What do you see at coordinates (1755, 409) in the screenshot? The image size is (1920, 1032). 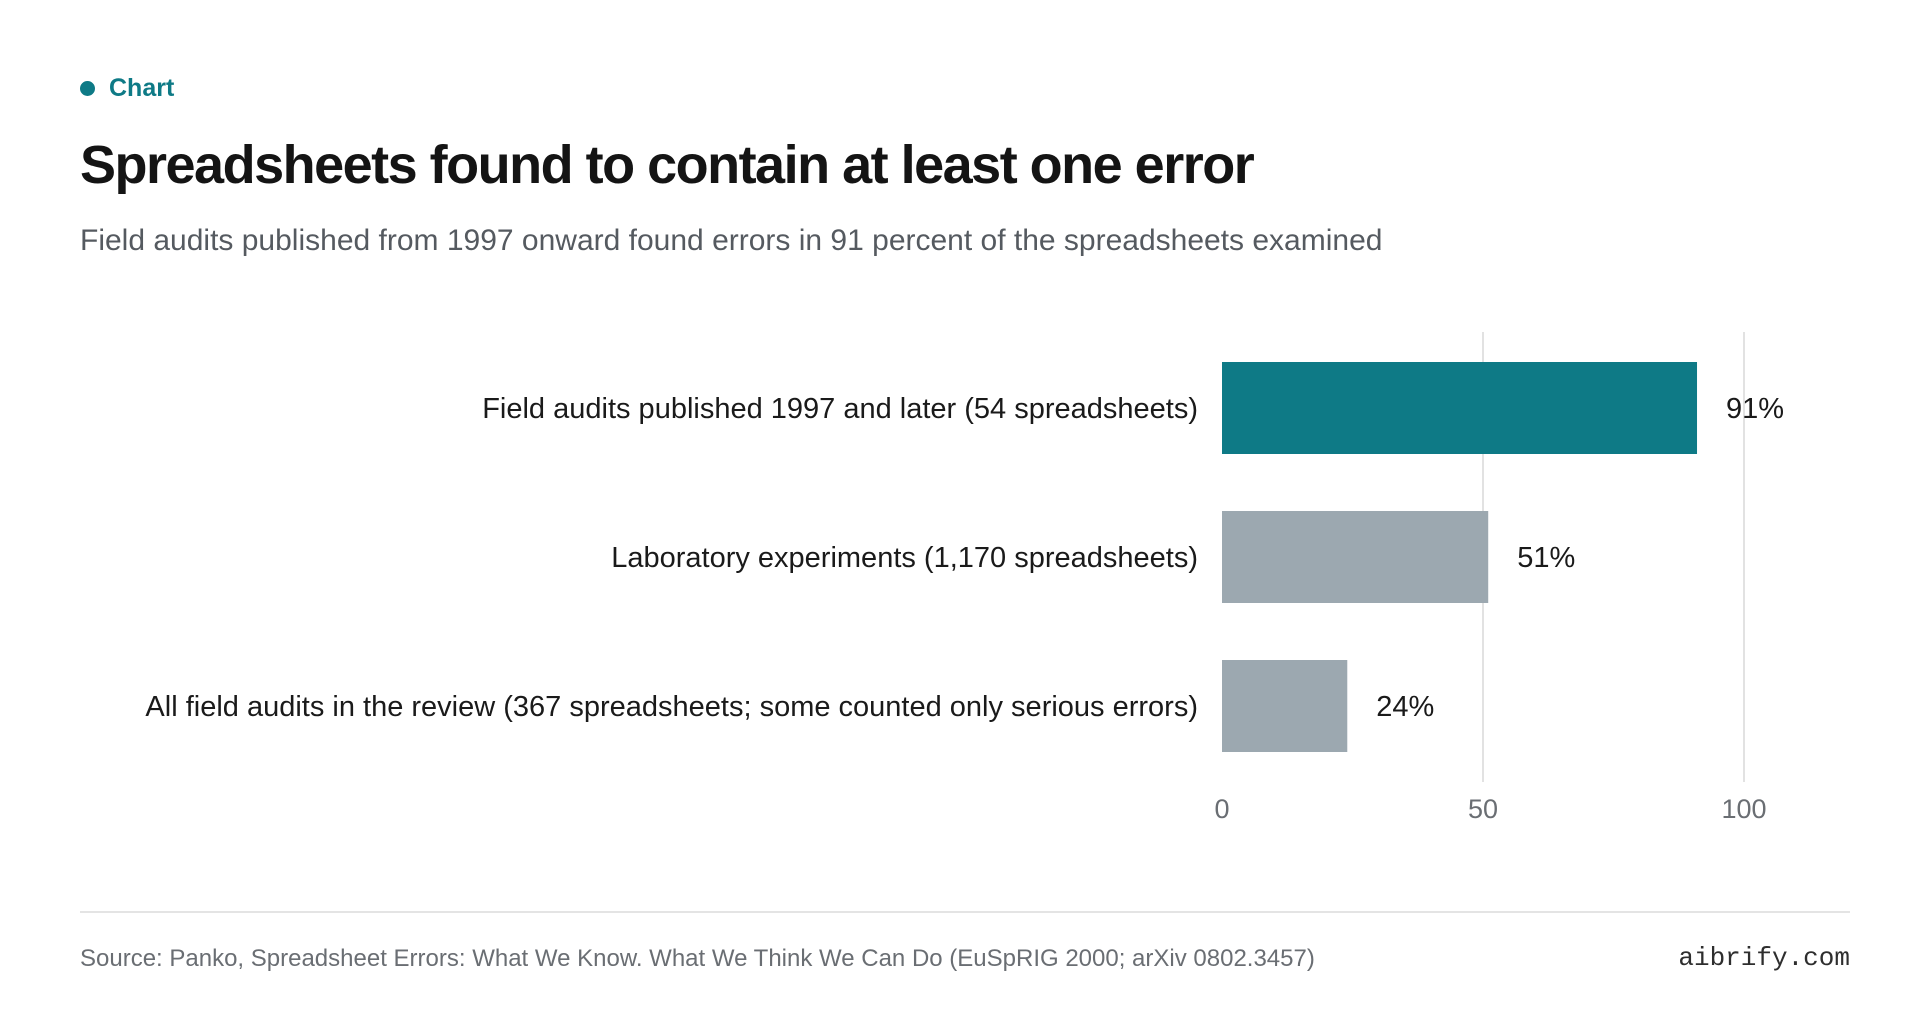 I see `data-label: 91%` at bounding box center [1755, 409].